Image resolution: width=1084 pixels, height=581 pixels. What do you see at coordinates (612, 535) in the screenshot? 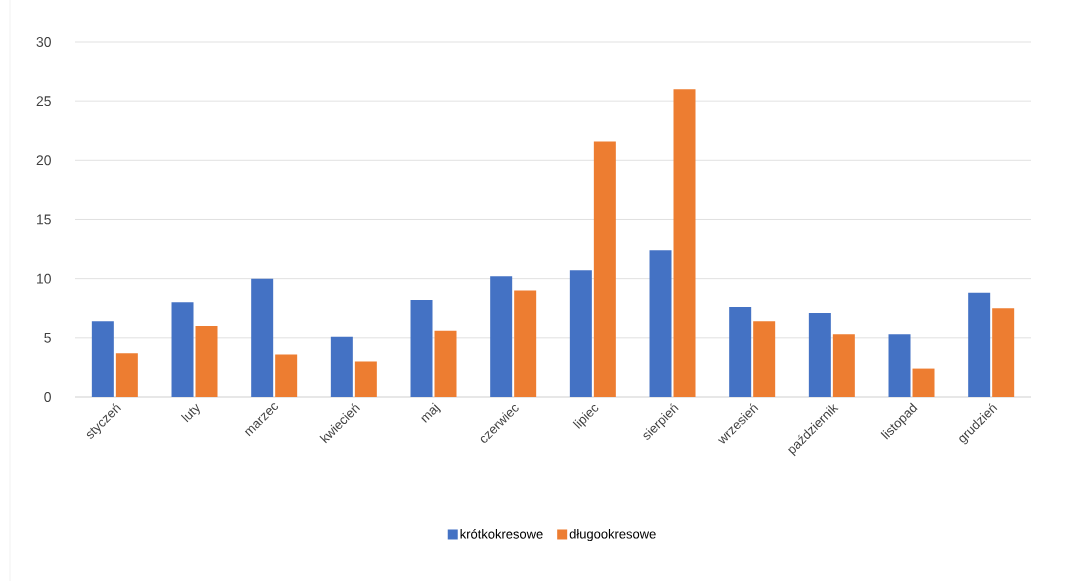
I see `legend-label: długookresowe` at bounding box center [612, 535].